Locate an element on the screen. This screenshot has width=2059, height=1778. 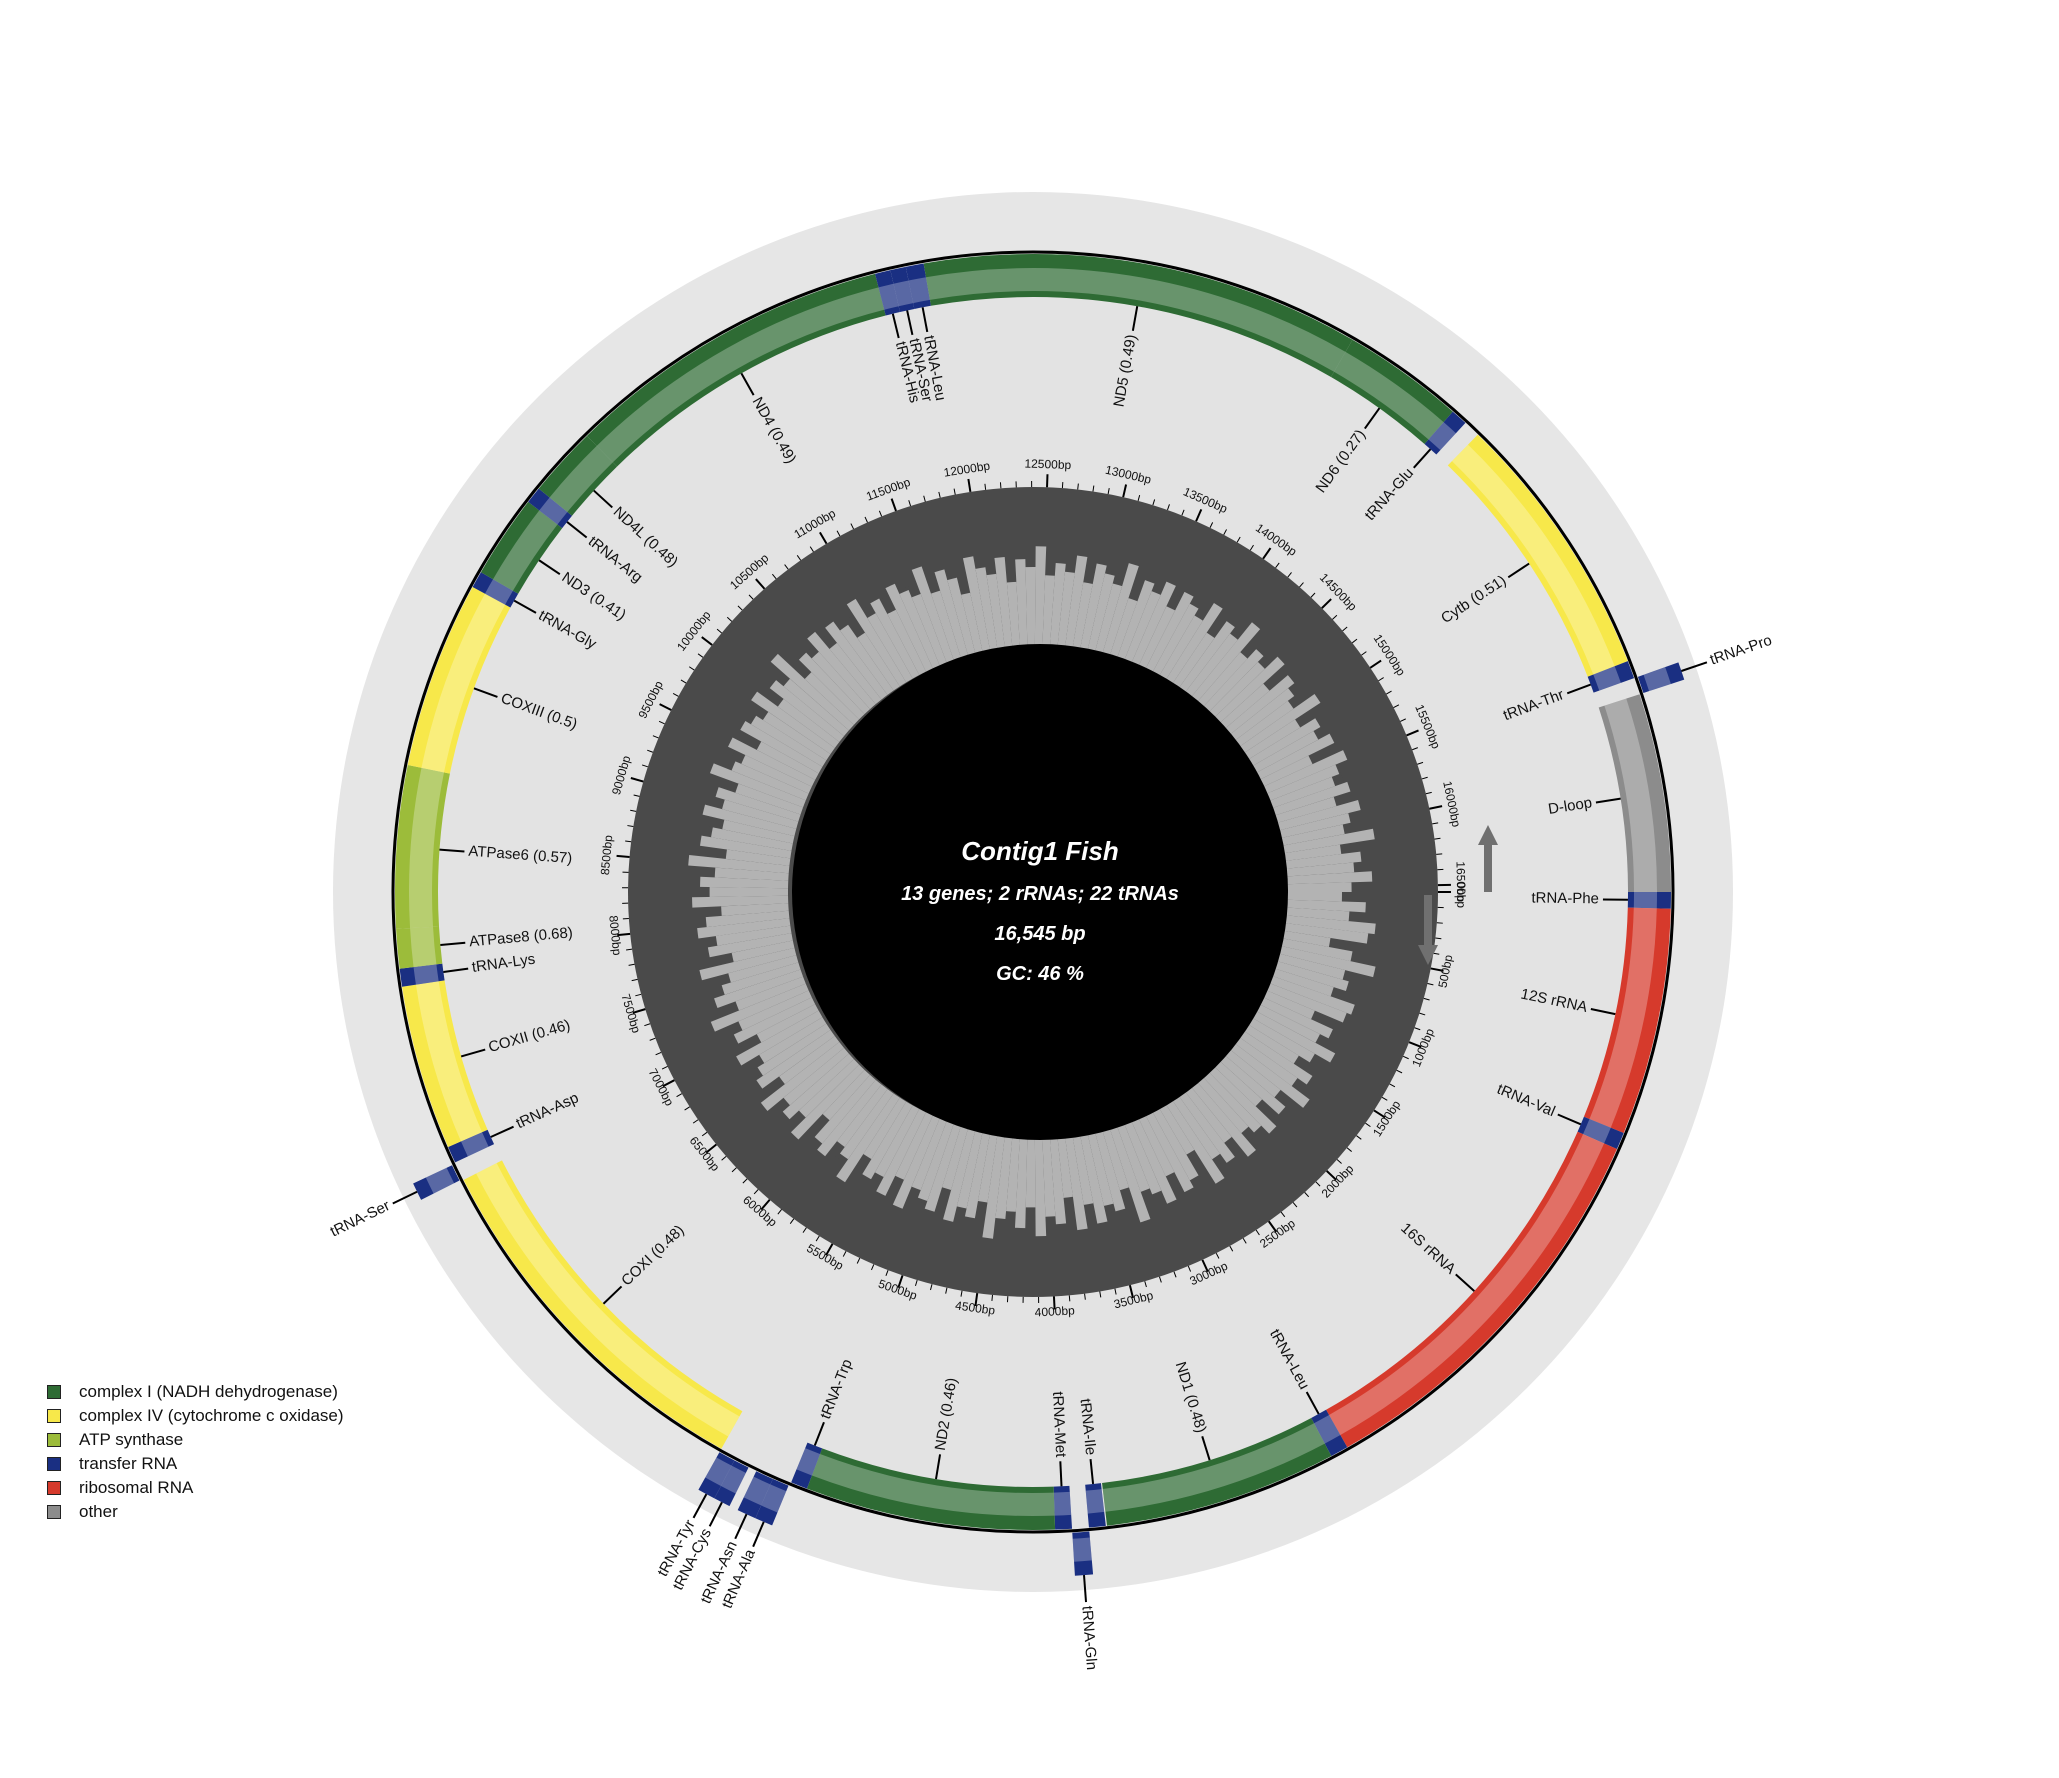
tick-label-12500bp: 12500bp is located at coordinates (1047, 464).